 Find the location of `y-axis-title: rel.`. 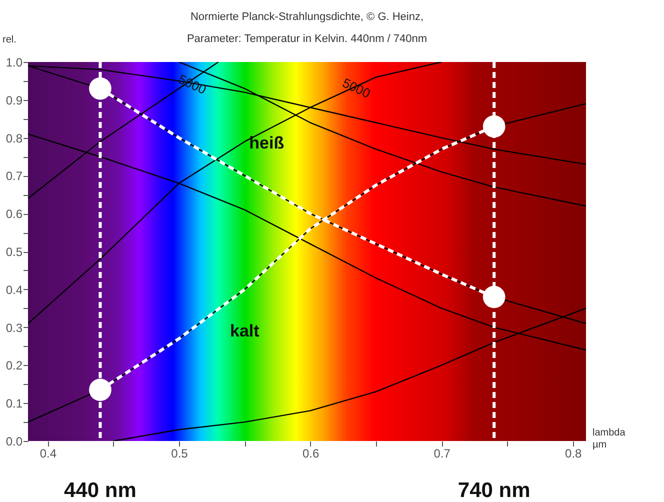

y-axis-title: rel. is located at coordinates (9, 40).